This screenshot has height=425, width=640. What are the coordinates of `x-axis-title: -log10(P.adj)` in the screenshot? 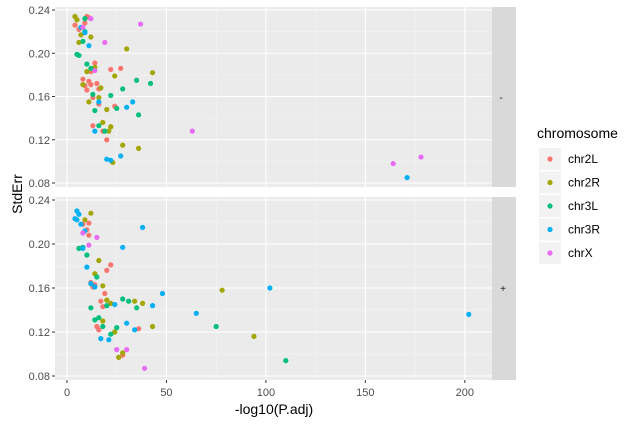 It's located at (274, 409).